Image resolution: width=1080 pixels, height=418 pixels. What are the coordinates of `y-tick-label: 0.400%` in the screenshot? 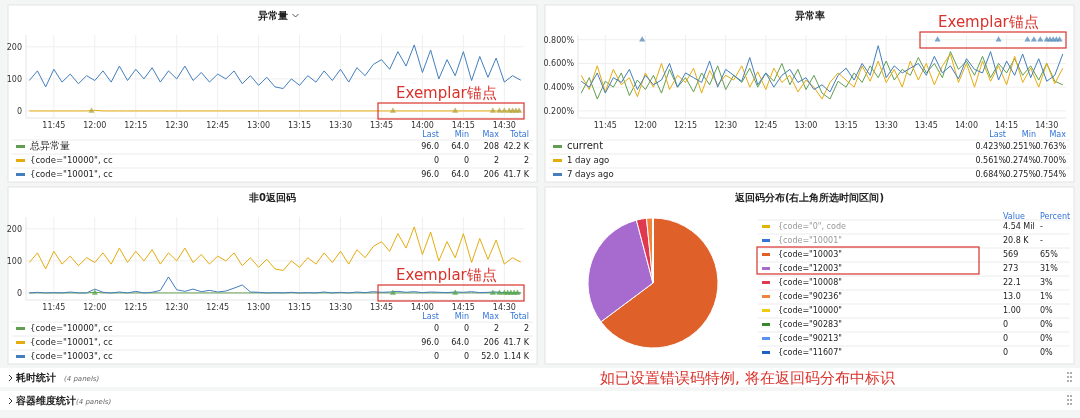 It's located at (559, 88).